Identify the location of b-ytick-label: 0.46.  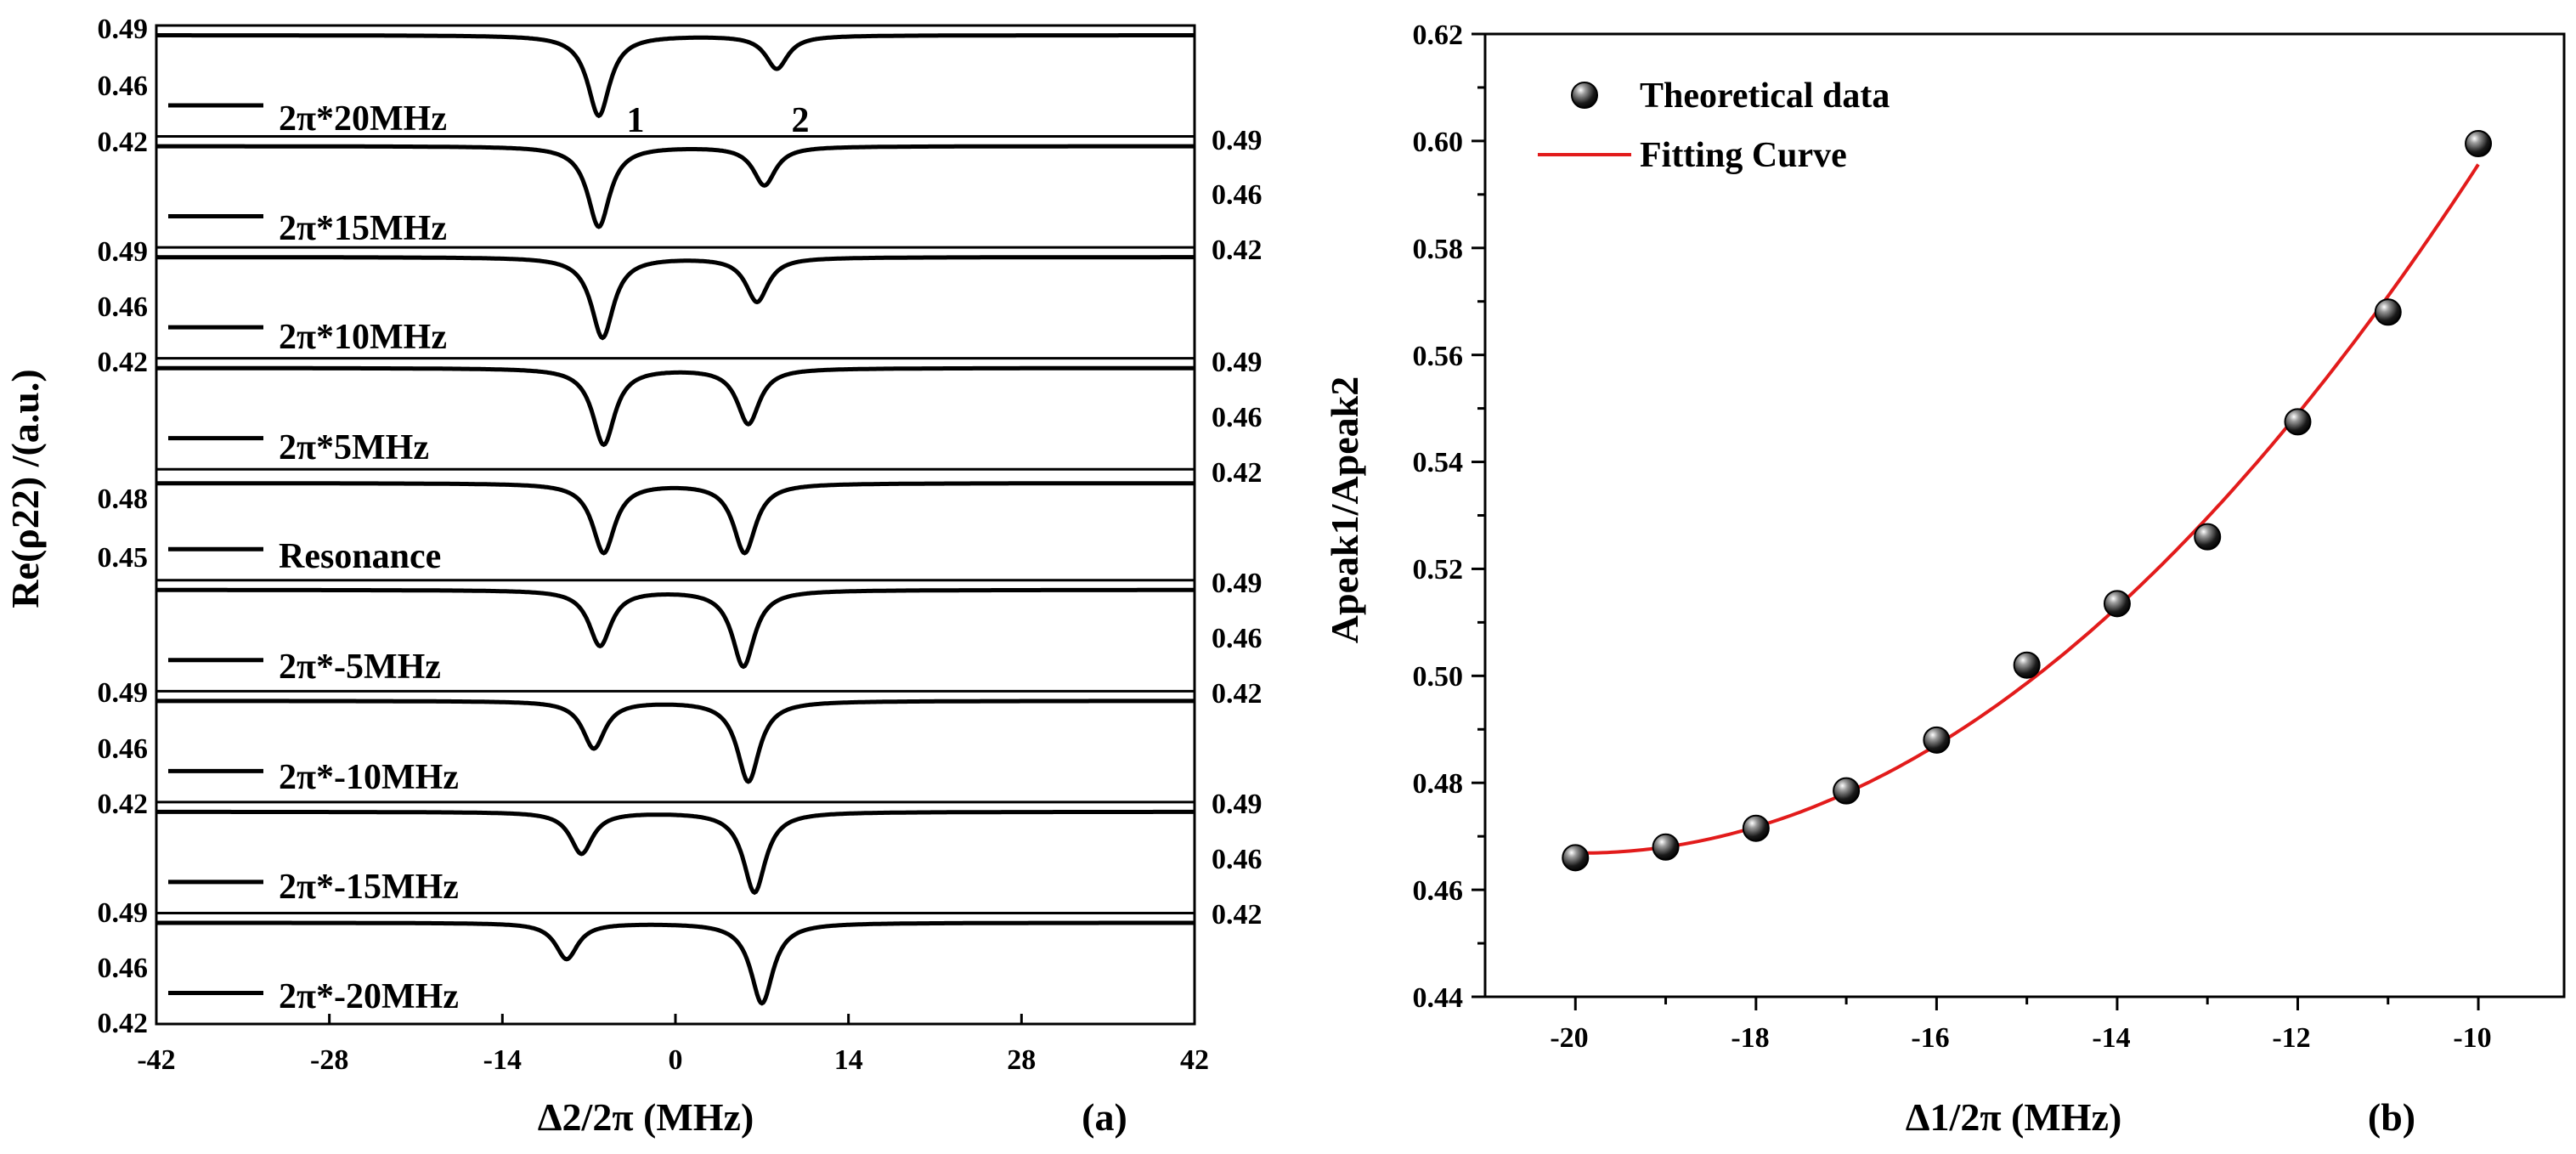
(1438, 891).